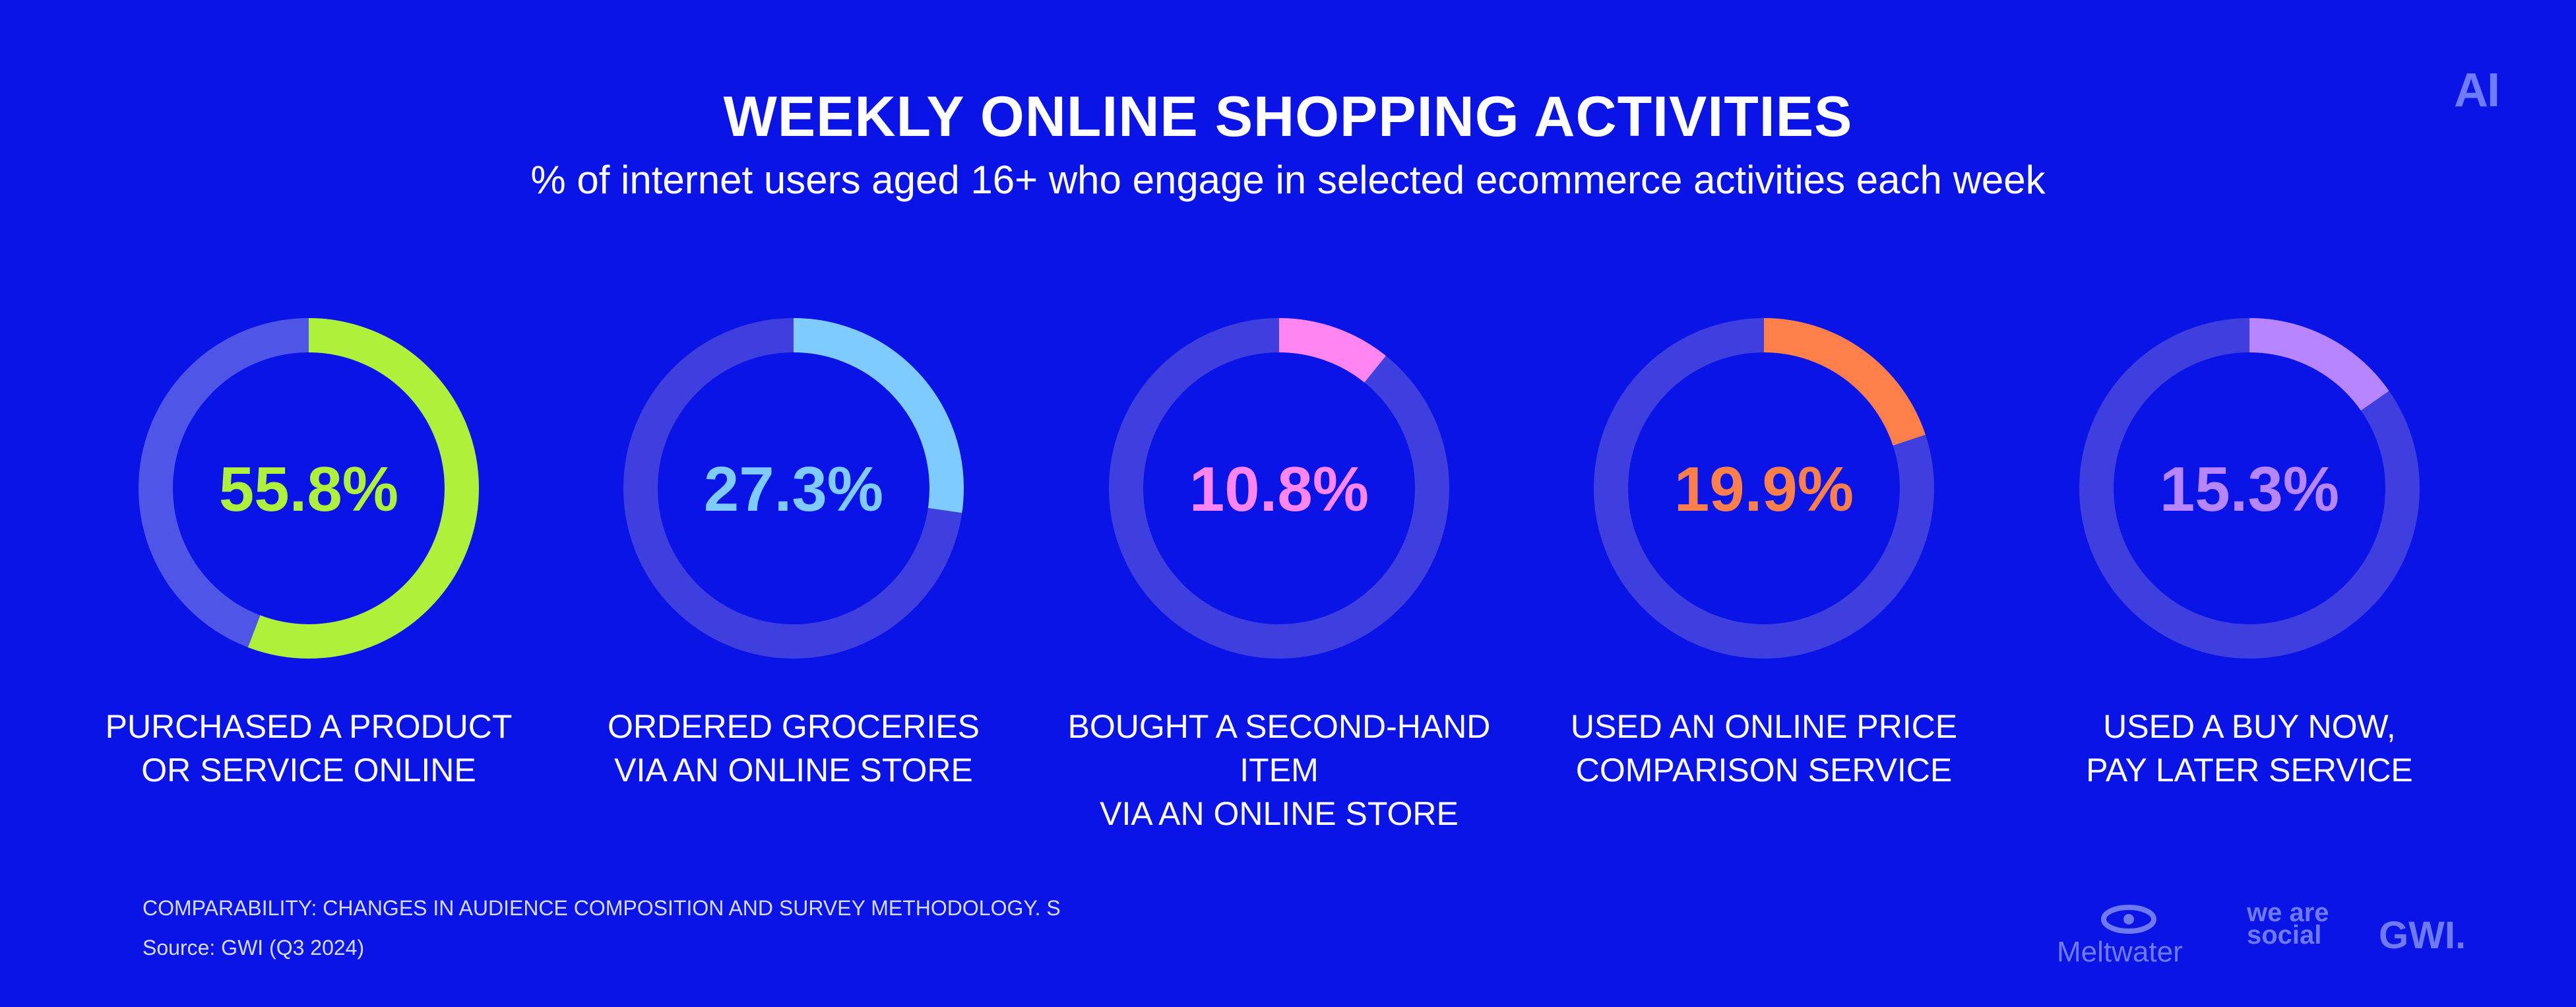 This screenshot has height=1007, width=2576. Describe the element at coordinates (1764, 748) in the screenshot. I see `category-label: USED AN ONLINE PRICE COMPARISON SERVICE` at that location.